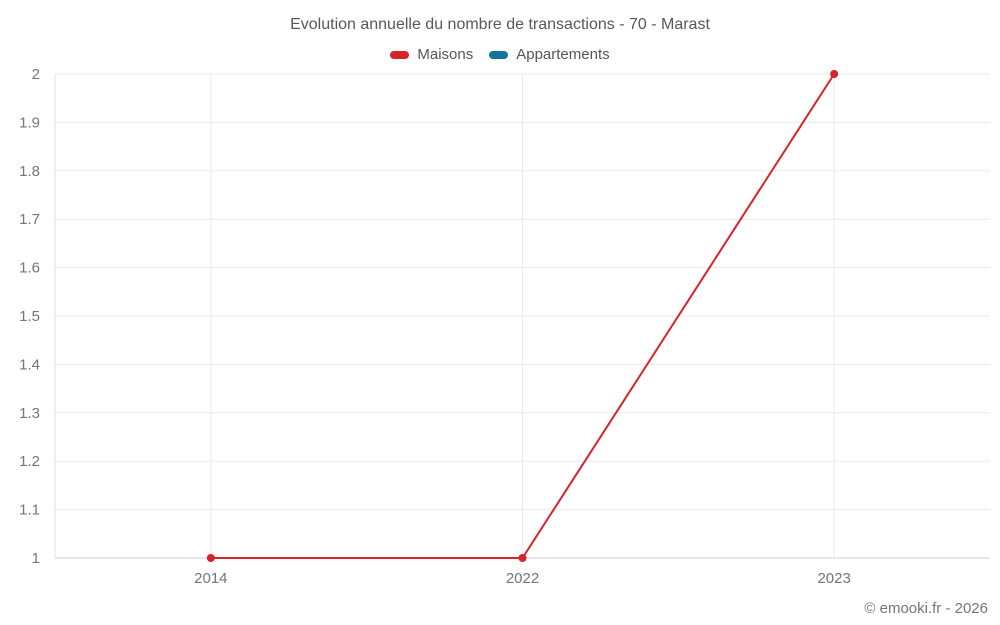 The height and width of the screenshot is (625, 1000). What do you see at coordinates (29, 461) in the screenshot?
I see `y-tick-label: 1.2` at bounding box center [29, 461].